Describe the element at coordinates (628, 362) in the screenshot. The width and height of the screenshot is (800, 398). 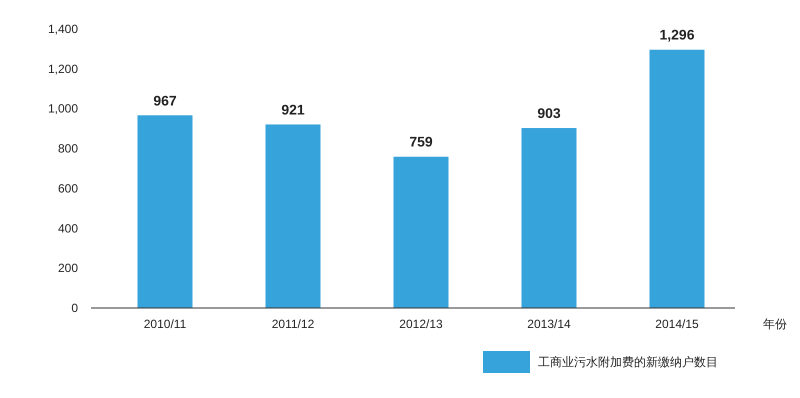
I see `legend-label: 工商业污水附加费的新缴纳户数目` at that location.